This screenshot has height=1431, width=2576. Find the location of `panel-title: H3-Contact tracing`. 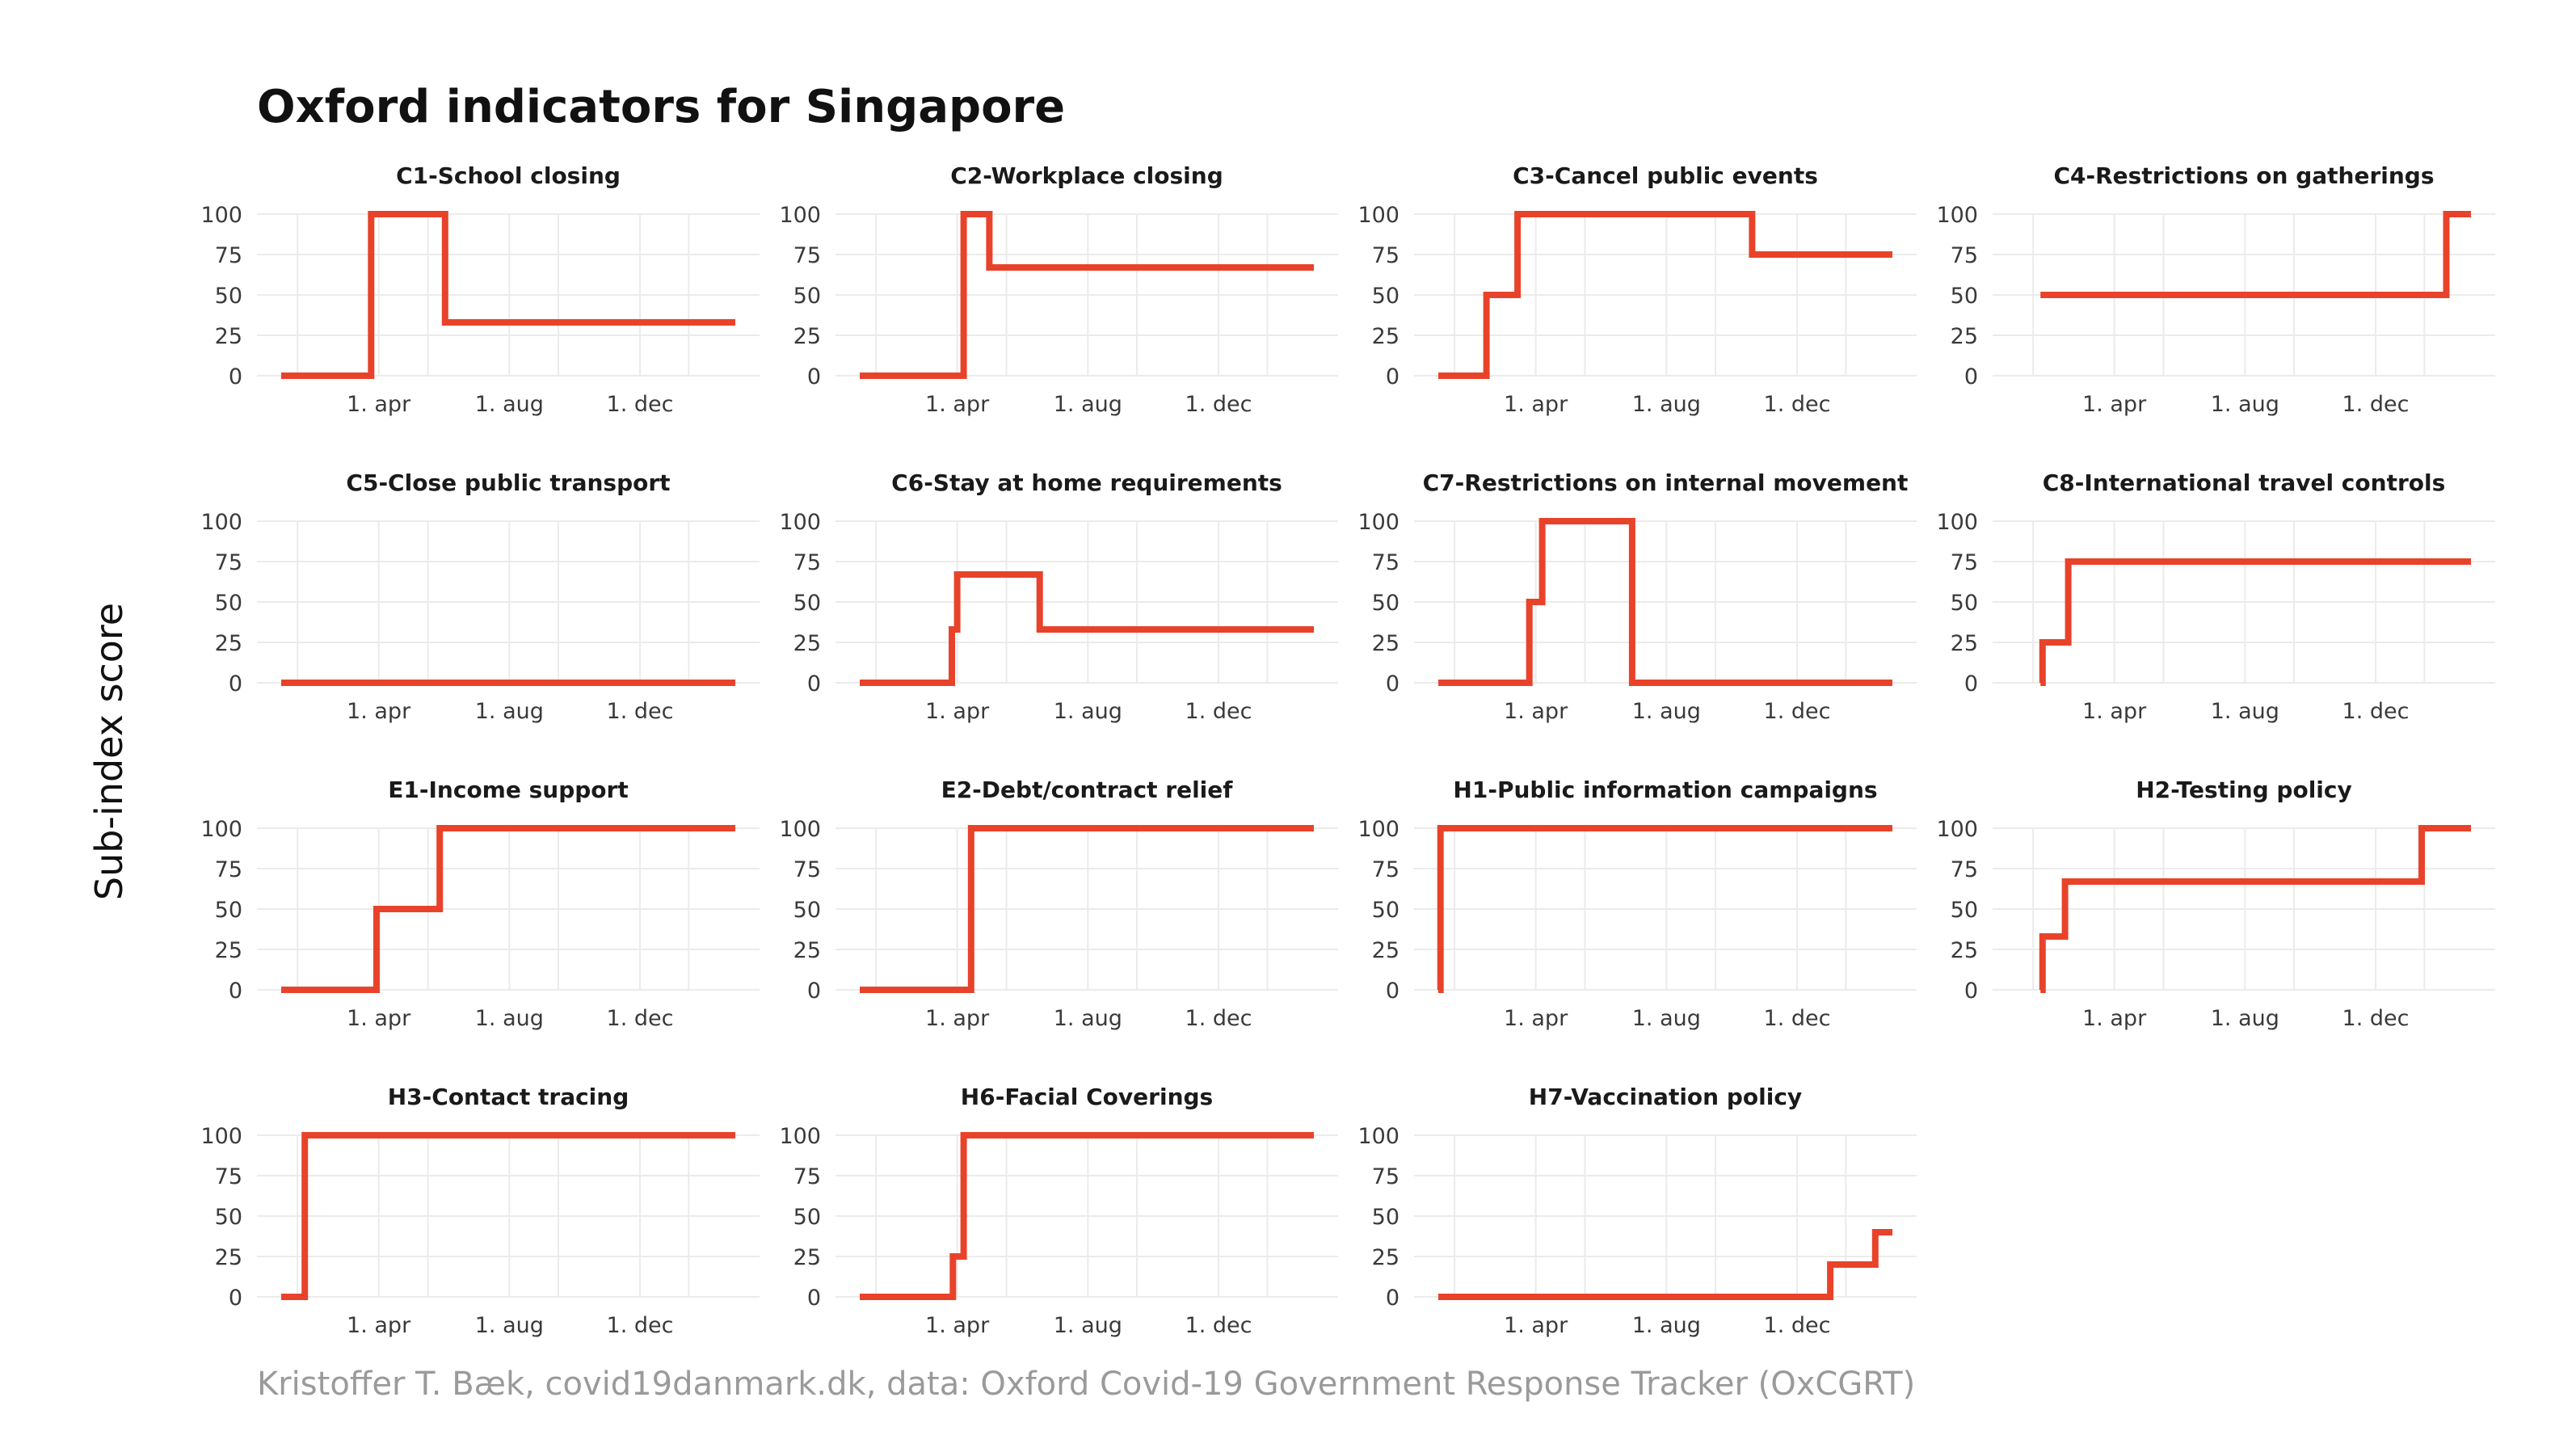

panel-title: H3-Contact tracing is located at coordinates (508, 1097).